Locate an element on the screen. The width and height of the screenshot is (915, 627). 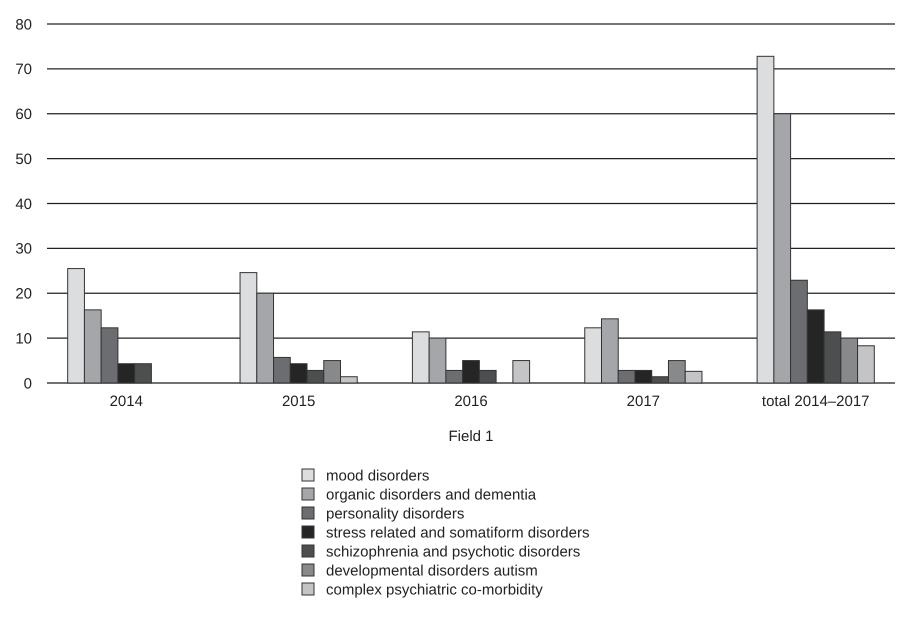
legend-label: personality disorders is located at coordinates (395, 513).